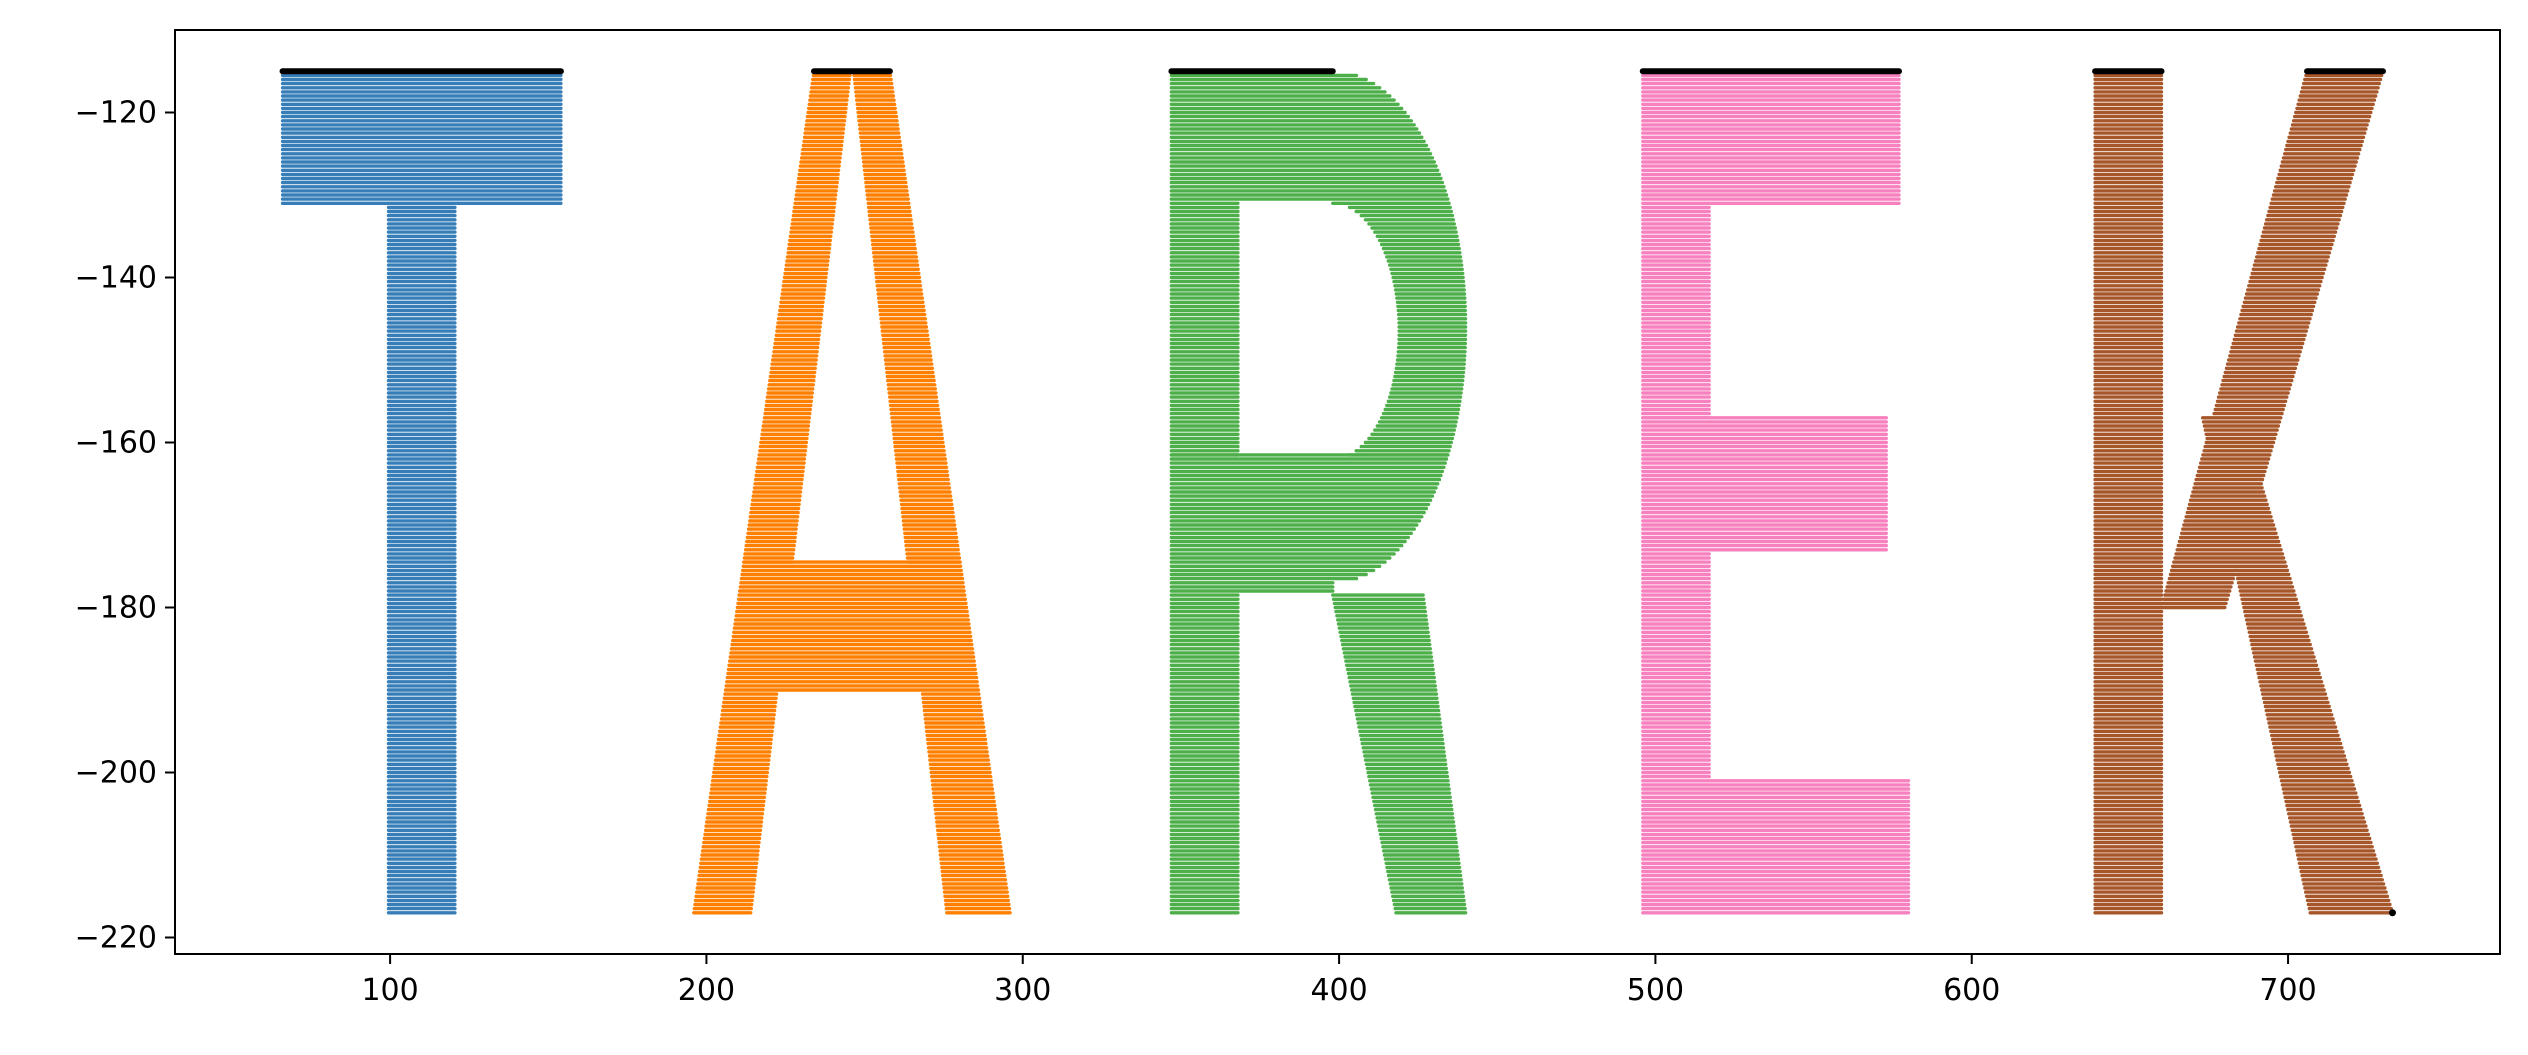  I want to click on y-tick-label: −120, so click(116, 113).